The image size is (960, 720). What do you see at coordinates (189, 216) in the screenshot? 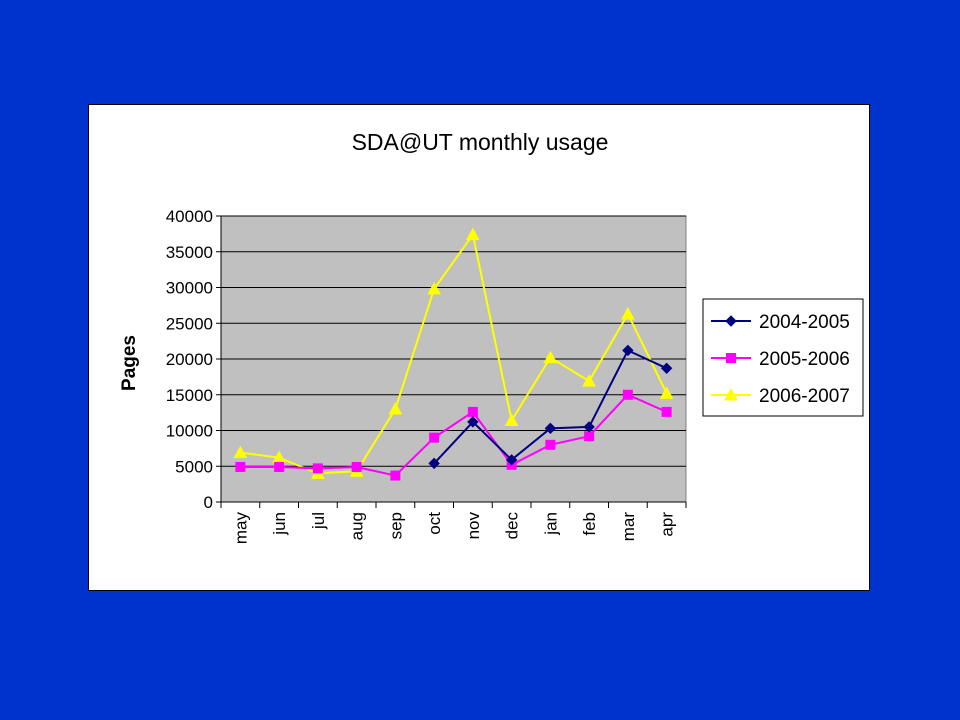
I see `y-tick-label: 40000` at bounding box center [189, 216].